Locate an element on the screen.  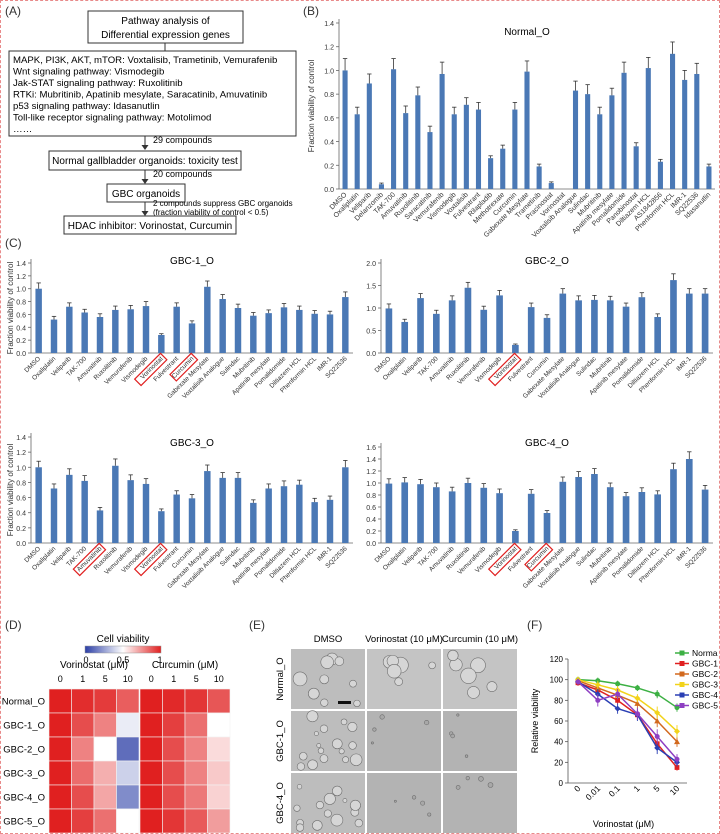
legend-marker-gbc-1-o is located at coordinates (682, 663).